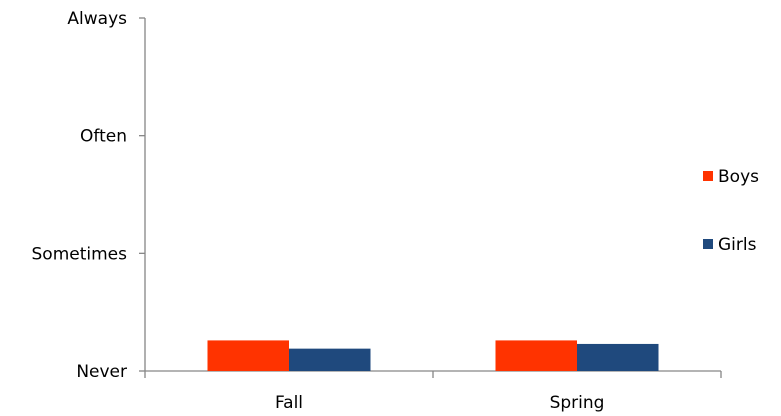 This screenshot has width=781, height=416. Describe the element at coordinates (731, 211) in the screenshot. I see `legend: Boys Girls` at that location.